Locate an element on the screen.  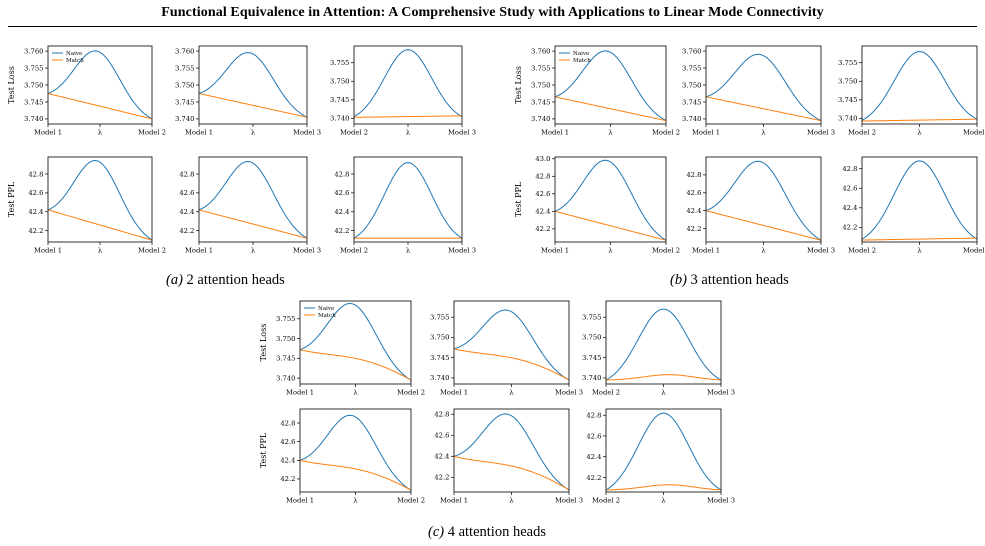
chart-a-test-ppl-model2-model3: 42.2 42.4 42.6 42.8 Model 2 λ Model 3 is located at coordinates (405, 205).